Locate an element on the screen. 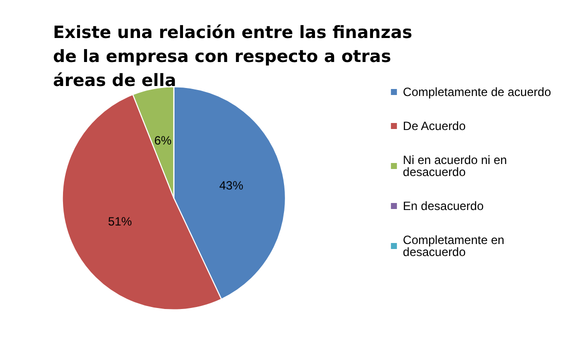 The width and height of the screenshot is (569, 344). data-label: 43% is located at coordinates (231, 185).